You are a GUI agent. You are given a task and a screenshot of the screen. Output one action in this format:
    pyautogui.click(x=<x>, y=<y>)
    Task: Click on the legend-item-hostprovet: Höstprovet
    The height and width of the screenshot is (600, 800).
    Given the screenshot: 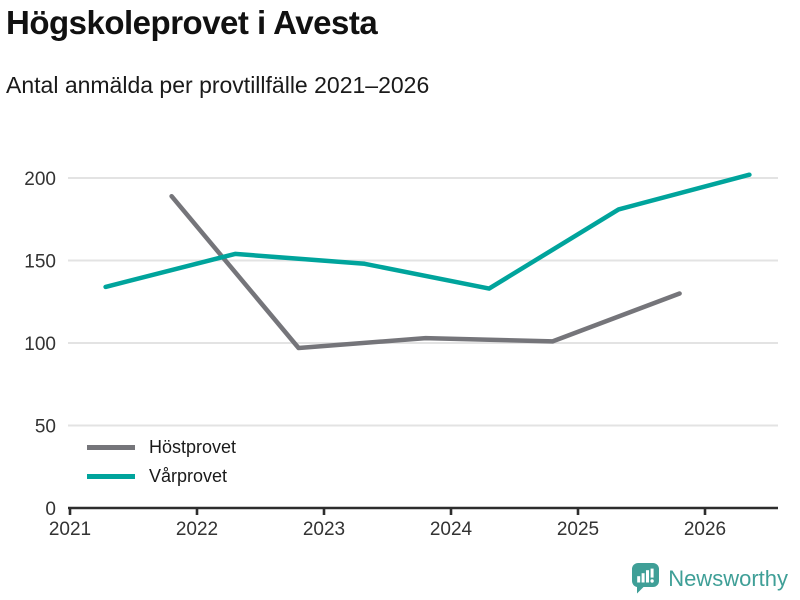 What is the action you would take?
    pyautogui.click(x=161, y=447)
    